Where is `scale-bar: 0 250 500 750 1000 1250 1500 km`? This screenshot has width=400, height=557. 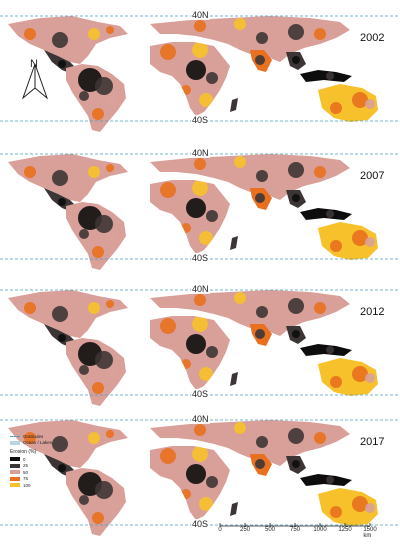
scale-bar: 0 250 500 750 1000 1250 1500 km is located at coordinates (297, 532).